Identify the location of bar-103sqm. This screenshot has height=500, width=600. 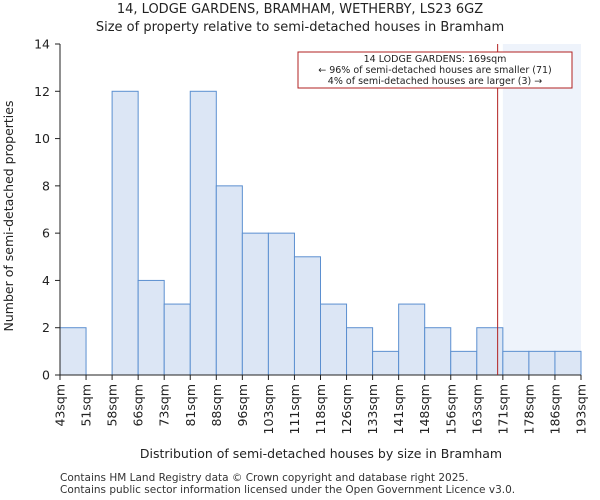
(281, 304).